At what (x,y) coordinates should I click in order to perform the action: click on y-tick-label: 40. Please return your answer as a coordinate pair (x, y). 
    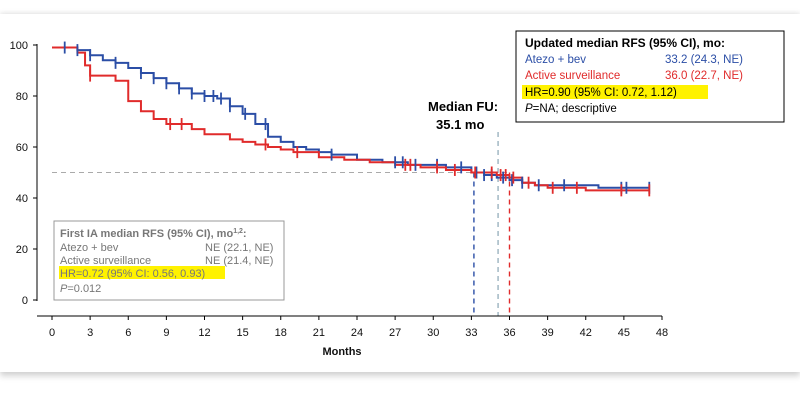
    Looking at the image, I should click on (22, 199).